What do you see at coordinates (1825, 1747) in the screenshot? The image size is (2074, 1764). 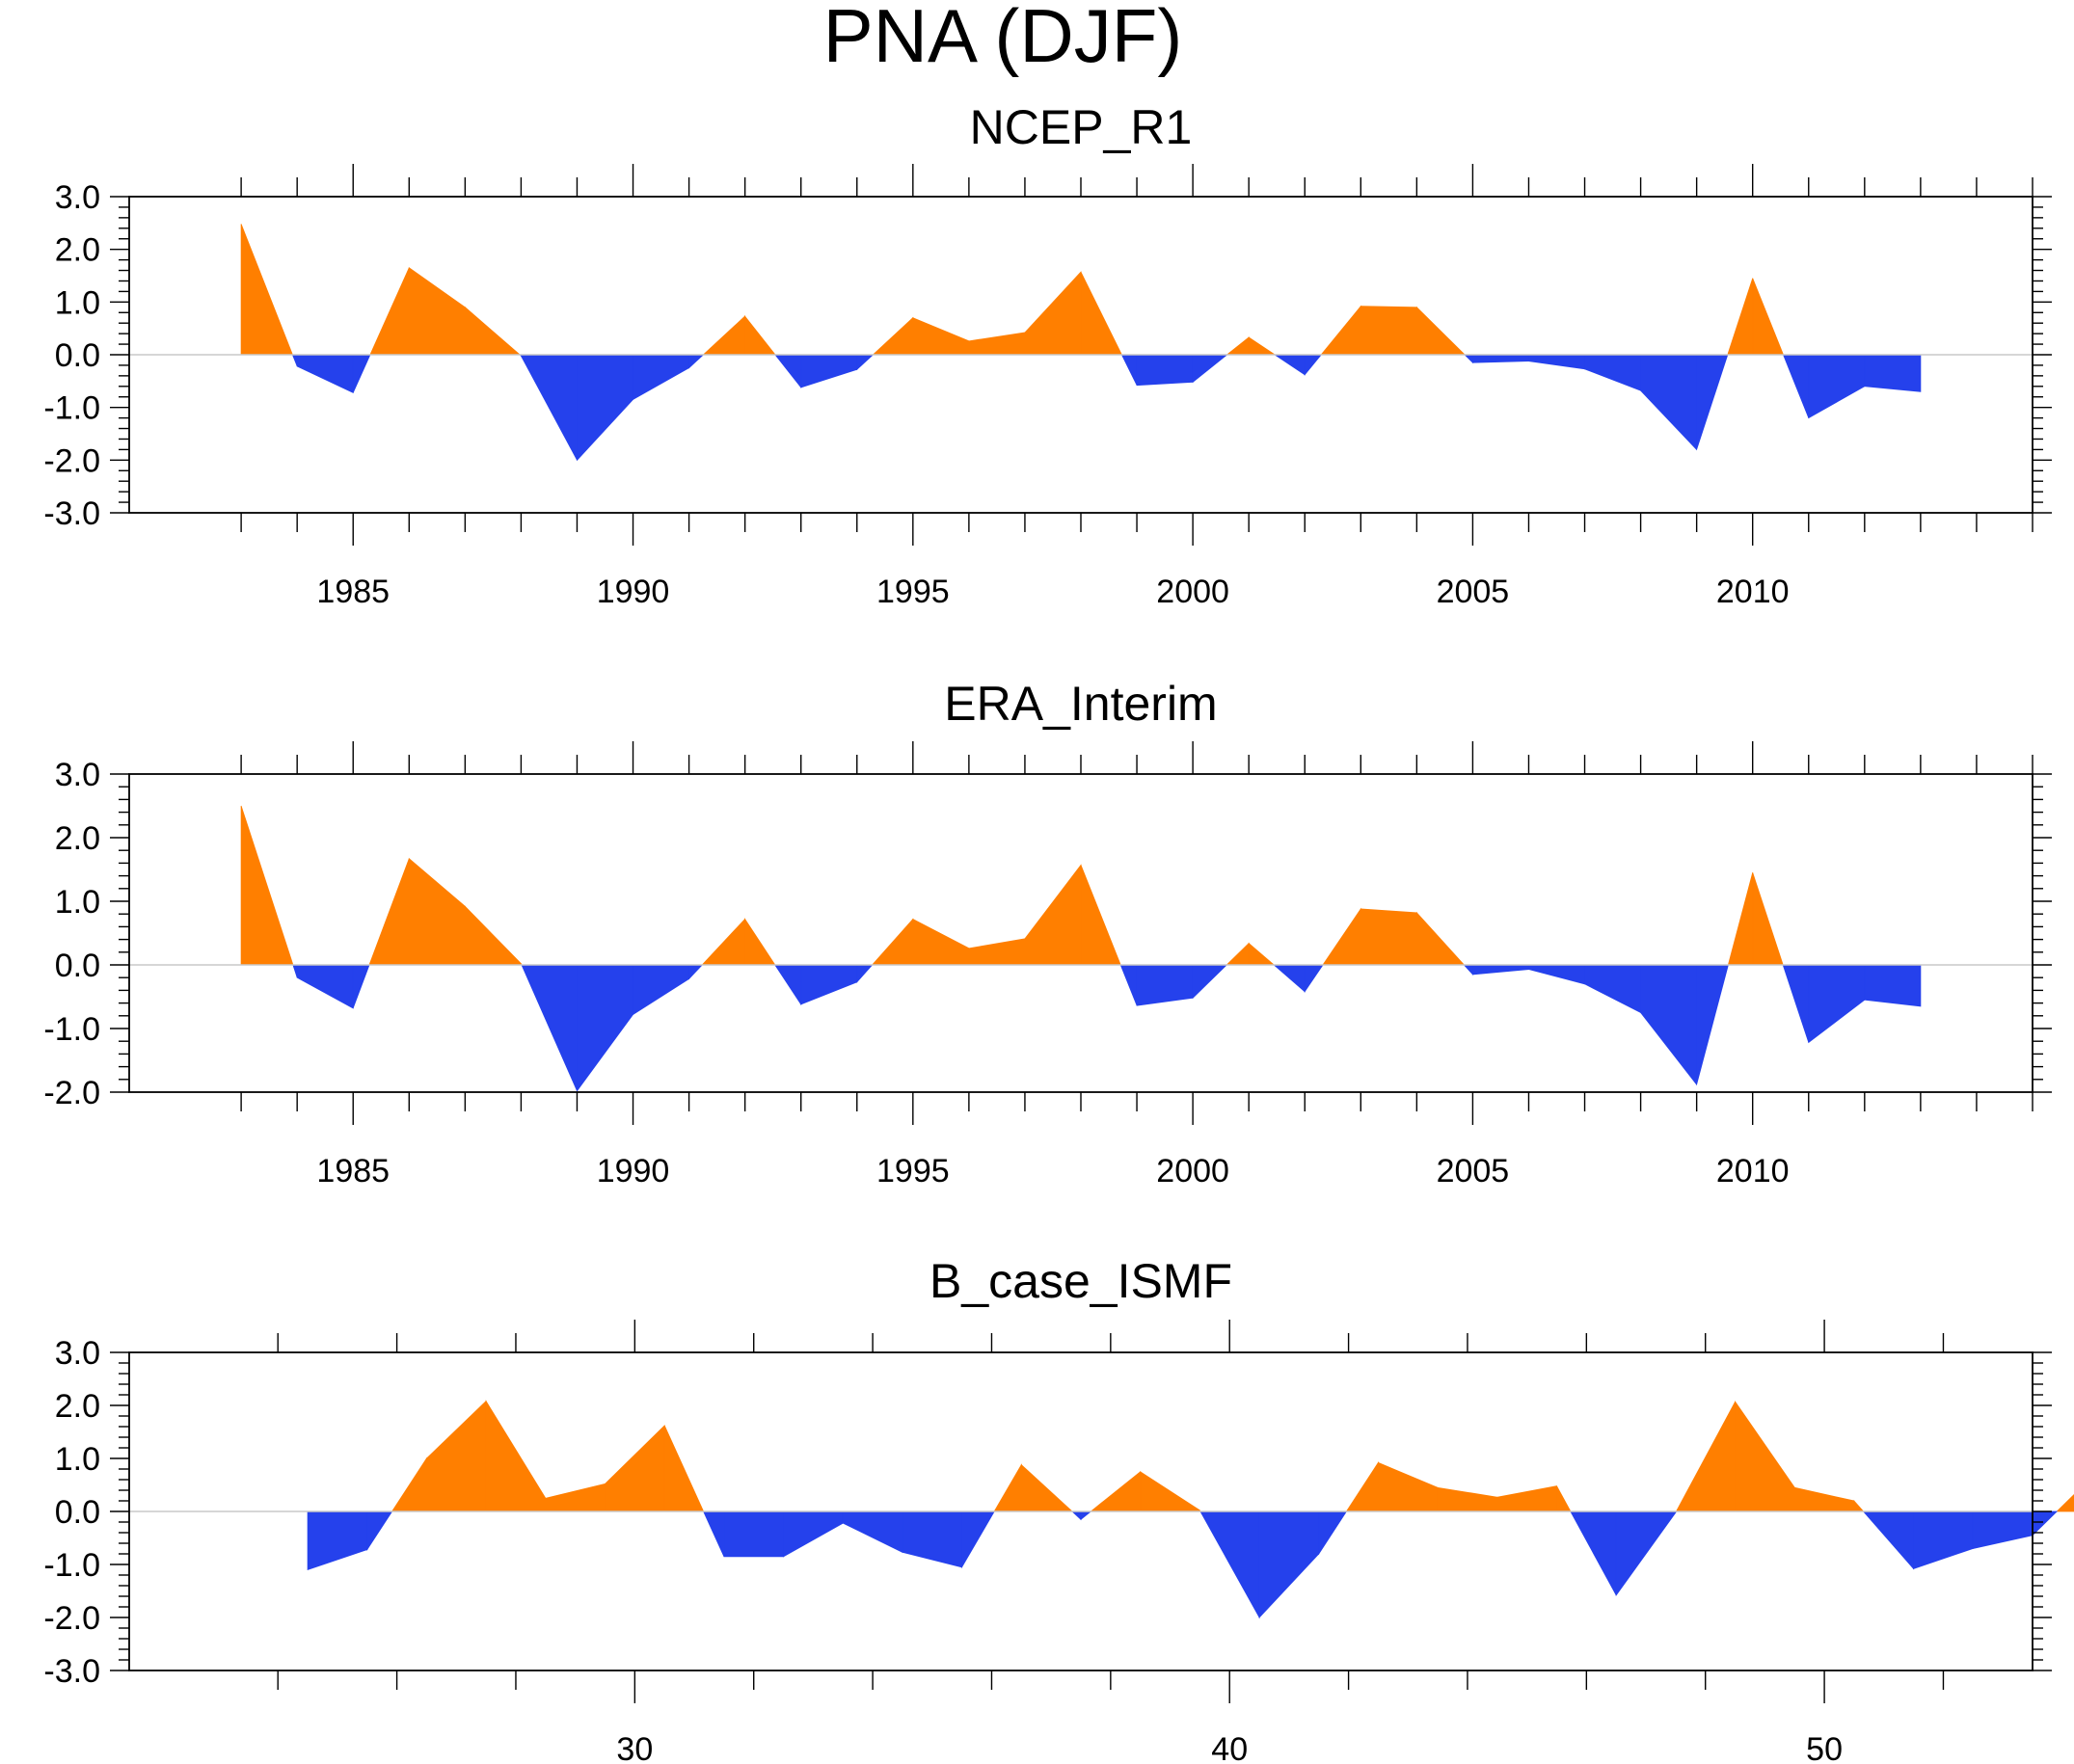 I see `x-tick-label: 50` at bounding box center [1825, 1747].